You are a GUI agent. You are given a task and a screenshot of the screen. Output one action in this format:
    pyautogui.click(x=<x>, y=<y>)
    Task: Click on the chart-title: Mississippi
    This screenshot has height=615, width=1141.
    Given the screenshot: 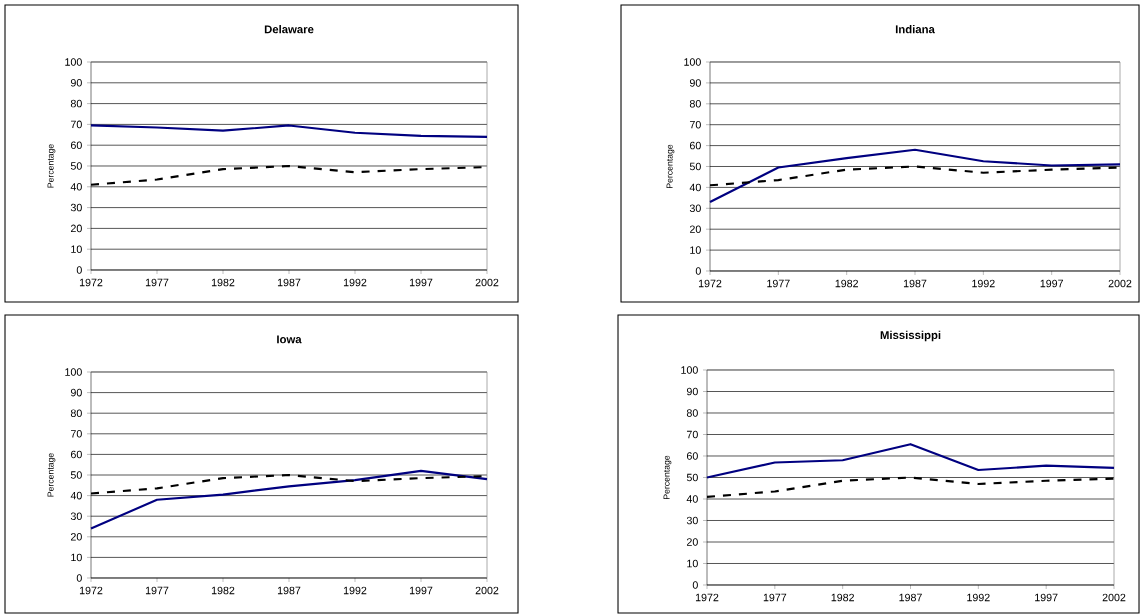 What is the action you would take?
    pyautogui.click(x=910, y=336)
    